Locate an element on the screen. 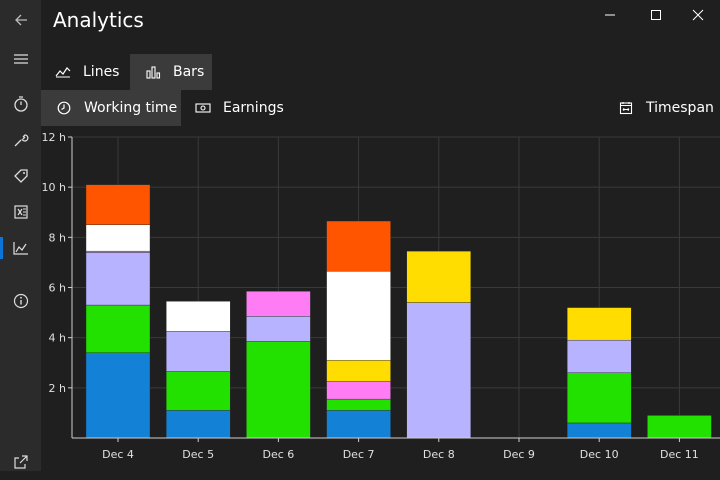 The width and height of the screenshot is (720, 480). money-icon is located at coordinates (203, 108).